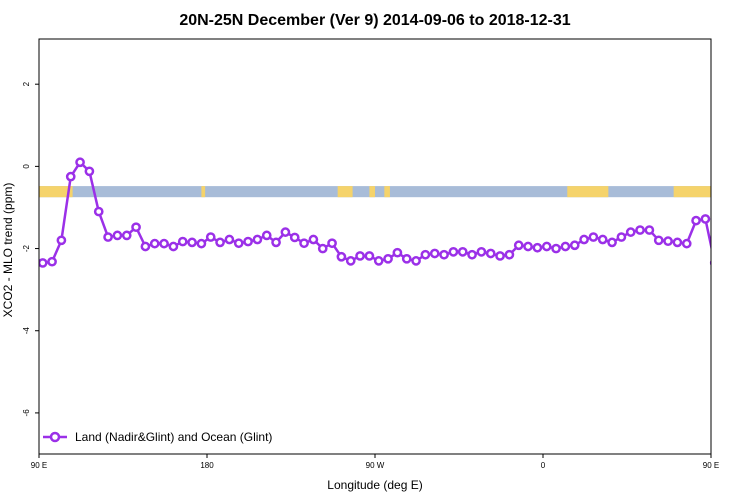  I want to click on y-axis-label: XCO2 - MLO trend (ppm), so click(8, 250).